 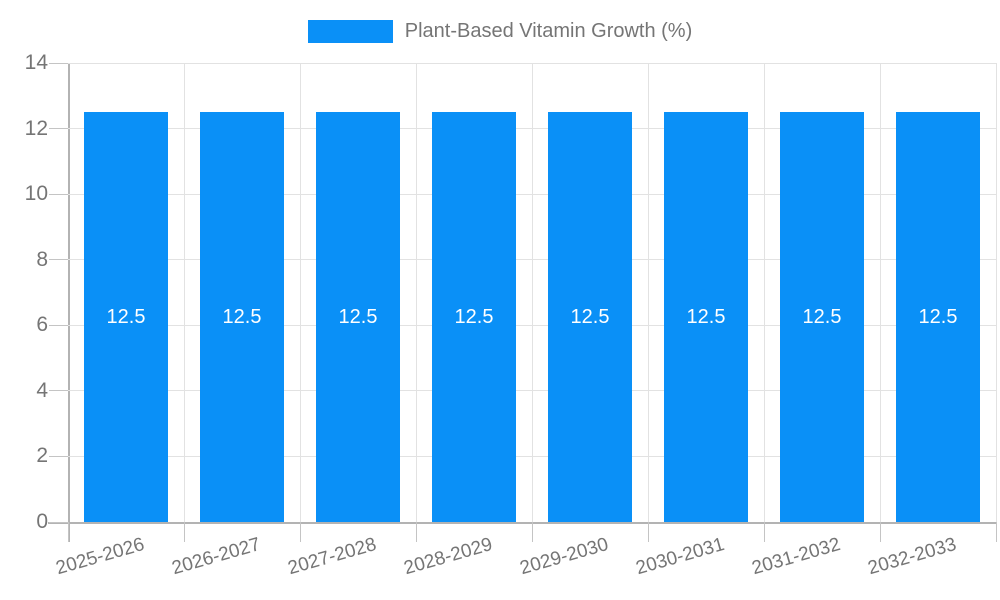 What do you see at coordinates (42, 456) in the screenshot?
I see `y-tick-label: 2` at bounding box center [42, 456].